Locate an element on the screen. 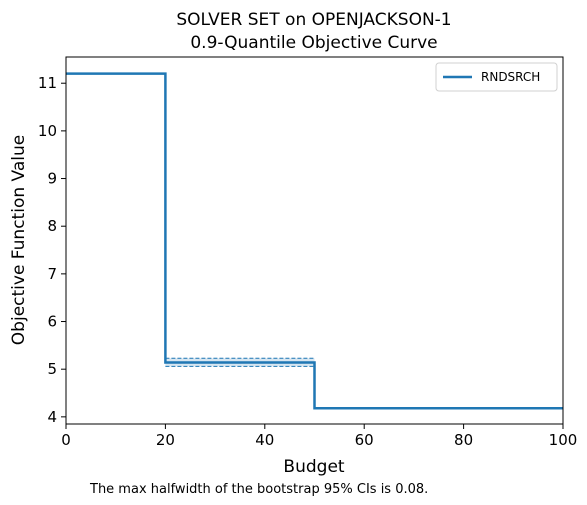  legend-box is located at coordinates (496, 77).